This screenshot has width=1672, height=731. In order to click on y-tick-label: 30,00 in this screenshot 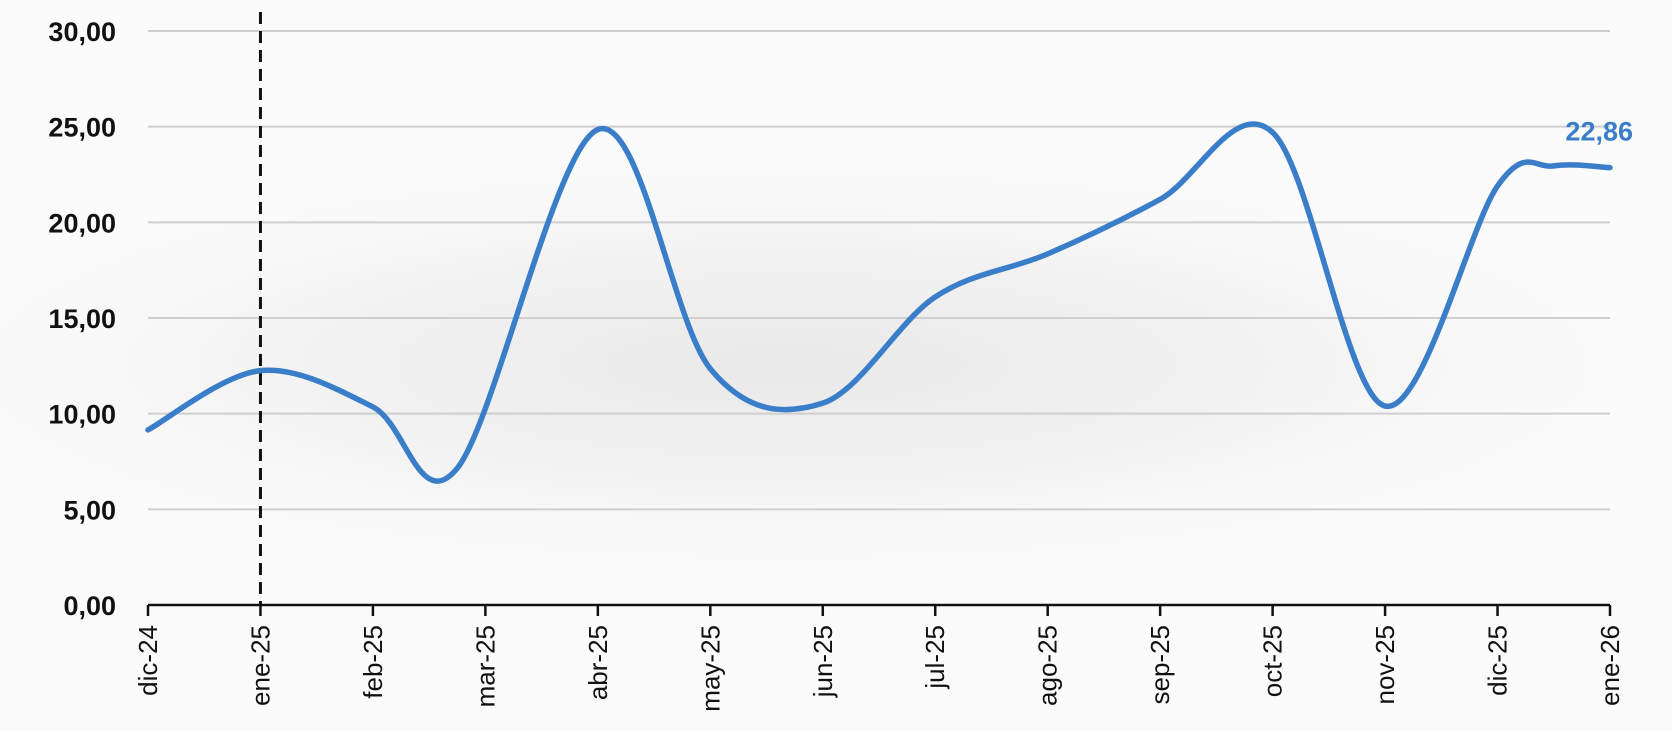, I will do `click(82, 32)`.